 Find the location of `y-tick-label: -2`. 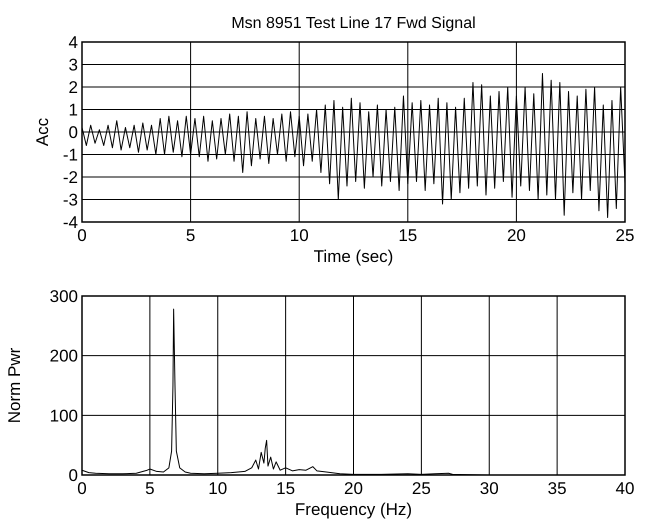

y-tick-label: -2 is located at coordinates (70, 177).